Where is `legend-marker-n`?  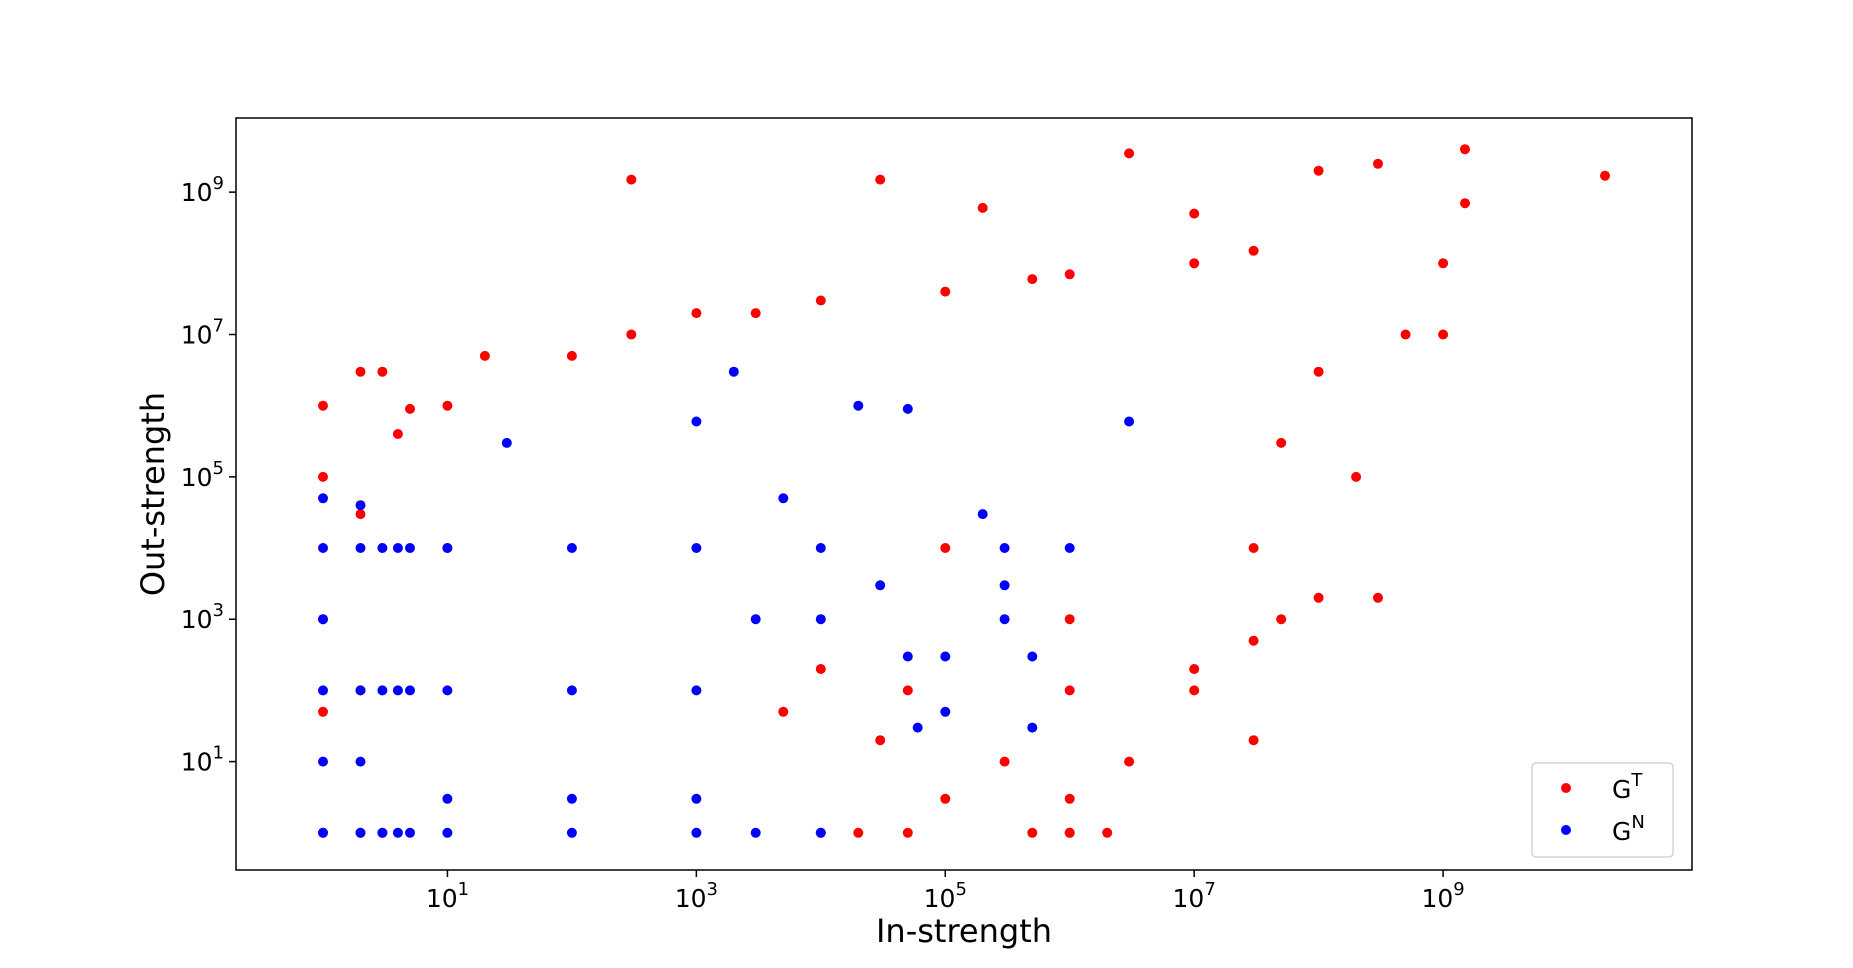
legend-marker-n is located at coordinates (1566, 830).